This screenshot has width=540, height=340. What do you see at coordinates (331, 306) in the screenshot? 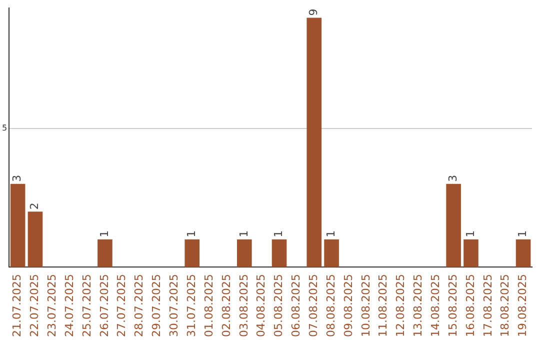
I see `x-tick-label: 08.08.2025` at bounding box center [331, 306].